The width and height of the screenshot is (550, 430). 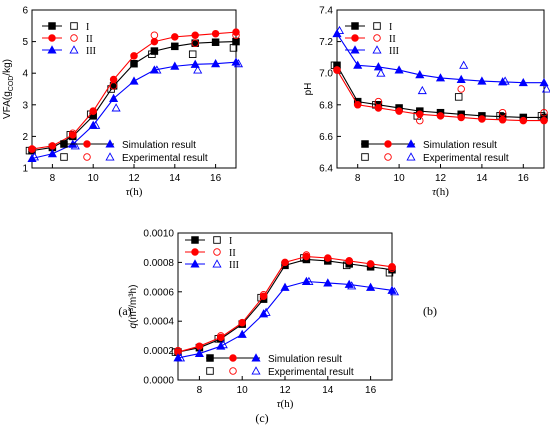 What do you see at coordinates (326, 42) in the screenshot?
I see `y-tick-label: 7.2` at bounding box center [326, 42].